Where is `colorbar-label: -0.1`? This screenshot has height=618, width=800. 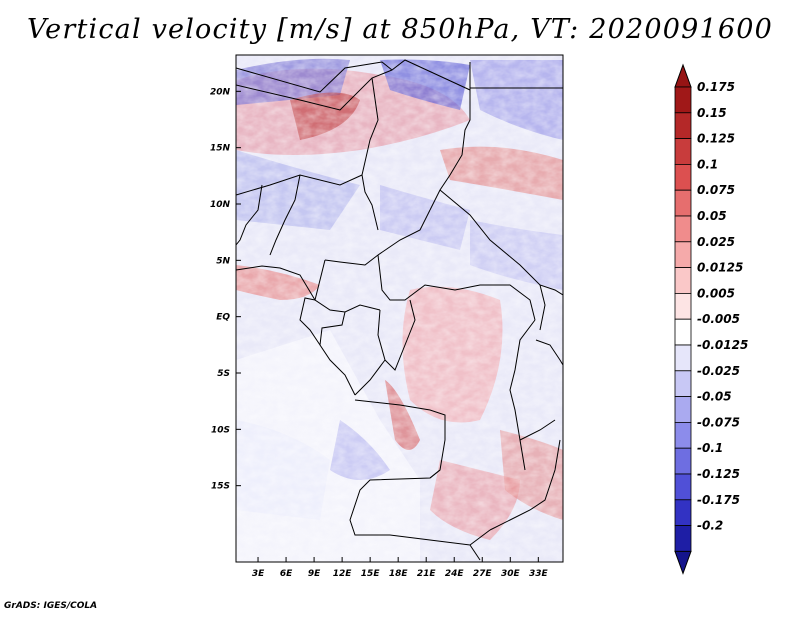 colorbar-label: -0.1 is located at coordinates (710, 448).